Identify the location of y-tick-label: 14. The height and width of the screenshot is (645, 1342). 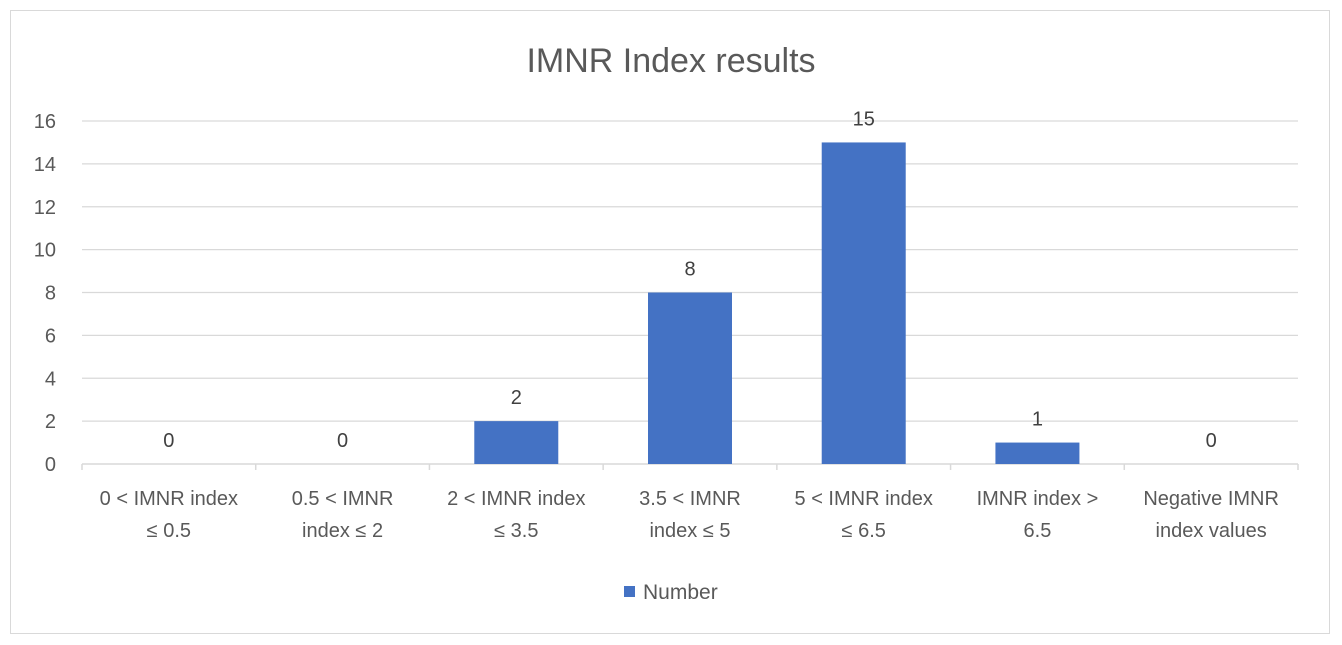
(45, 165).